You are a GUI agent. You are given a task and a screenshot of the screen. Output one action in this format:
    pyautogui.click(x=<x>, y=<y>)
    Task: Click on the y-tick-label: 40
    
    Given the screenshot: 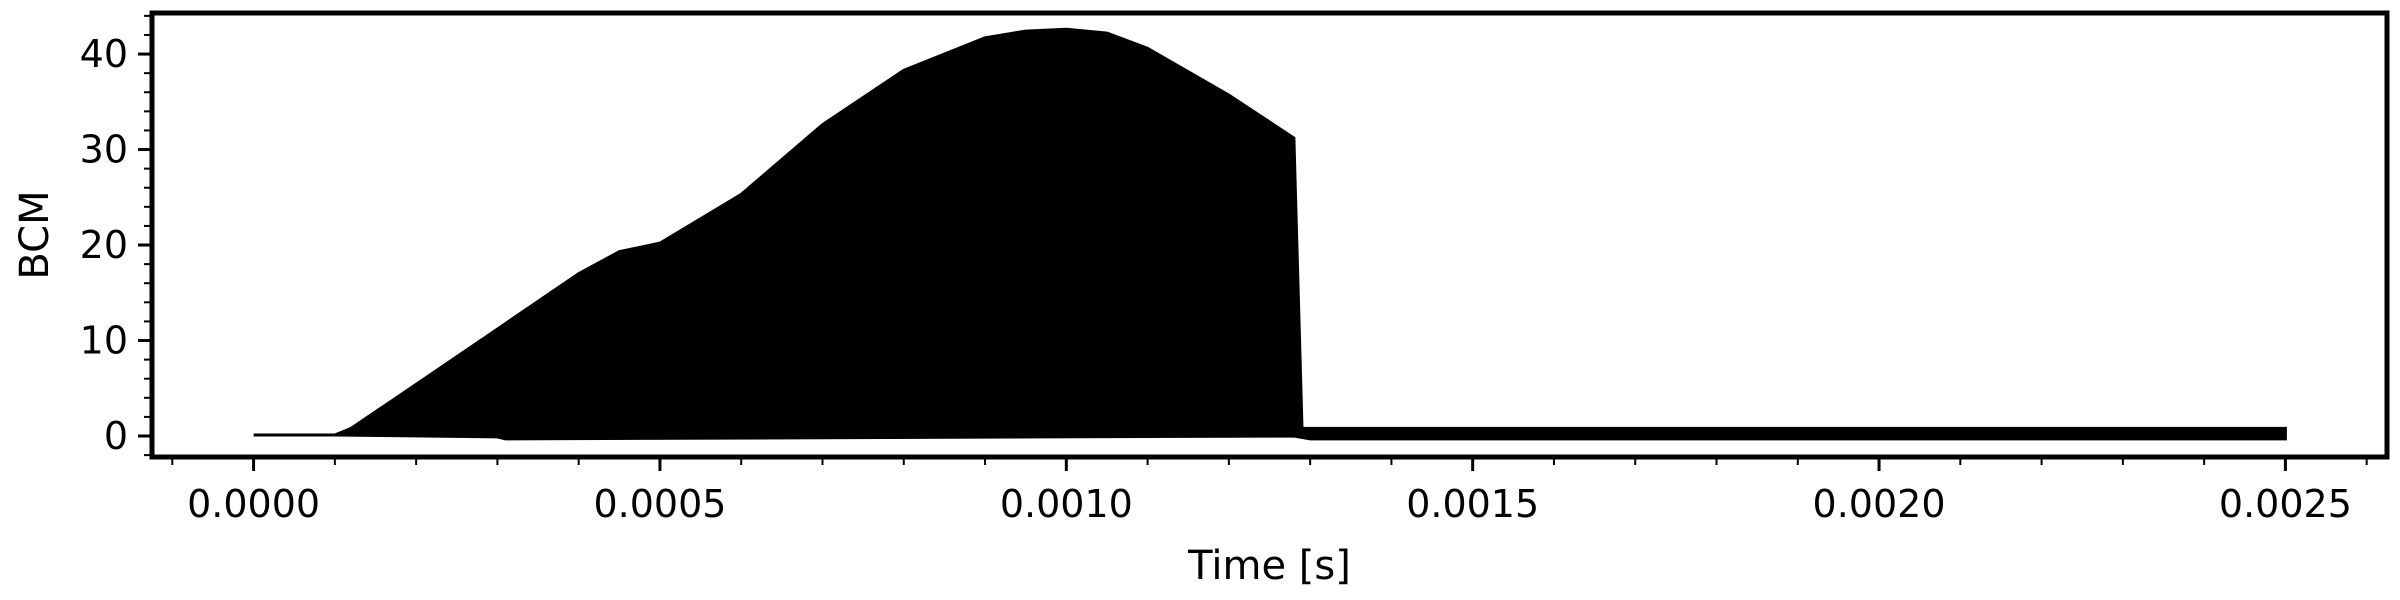 What is the action you would take?
    pyautogui.click(x=104, y=54)
    